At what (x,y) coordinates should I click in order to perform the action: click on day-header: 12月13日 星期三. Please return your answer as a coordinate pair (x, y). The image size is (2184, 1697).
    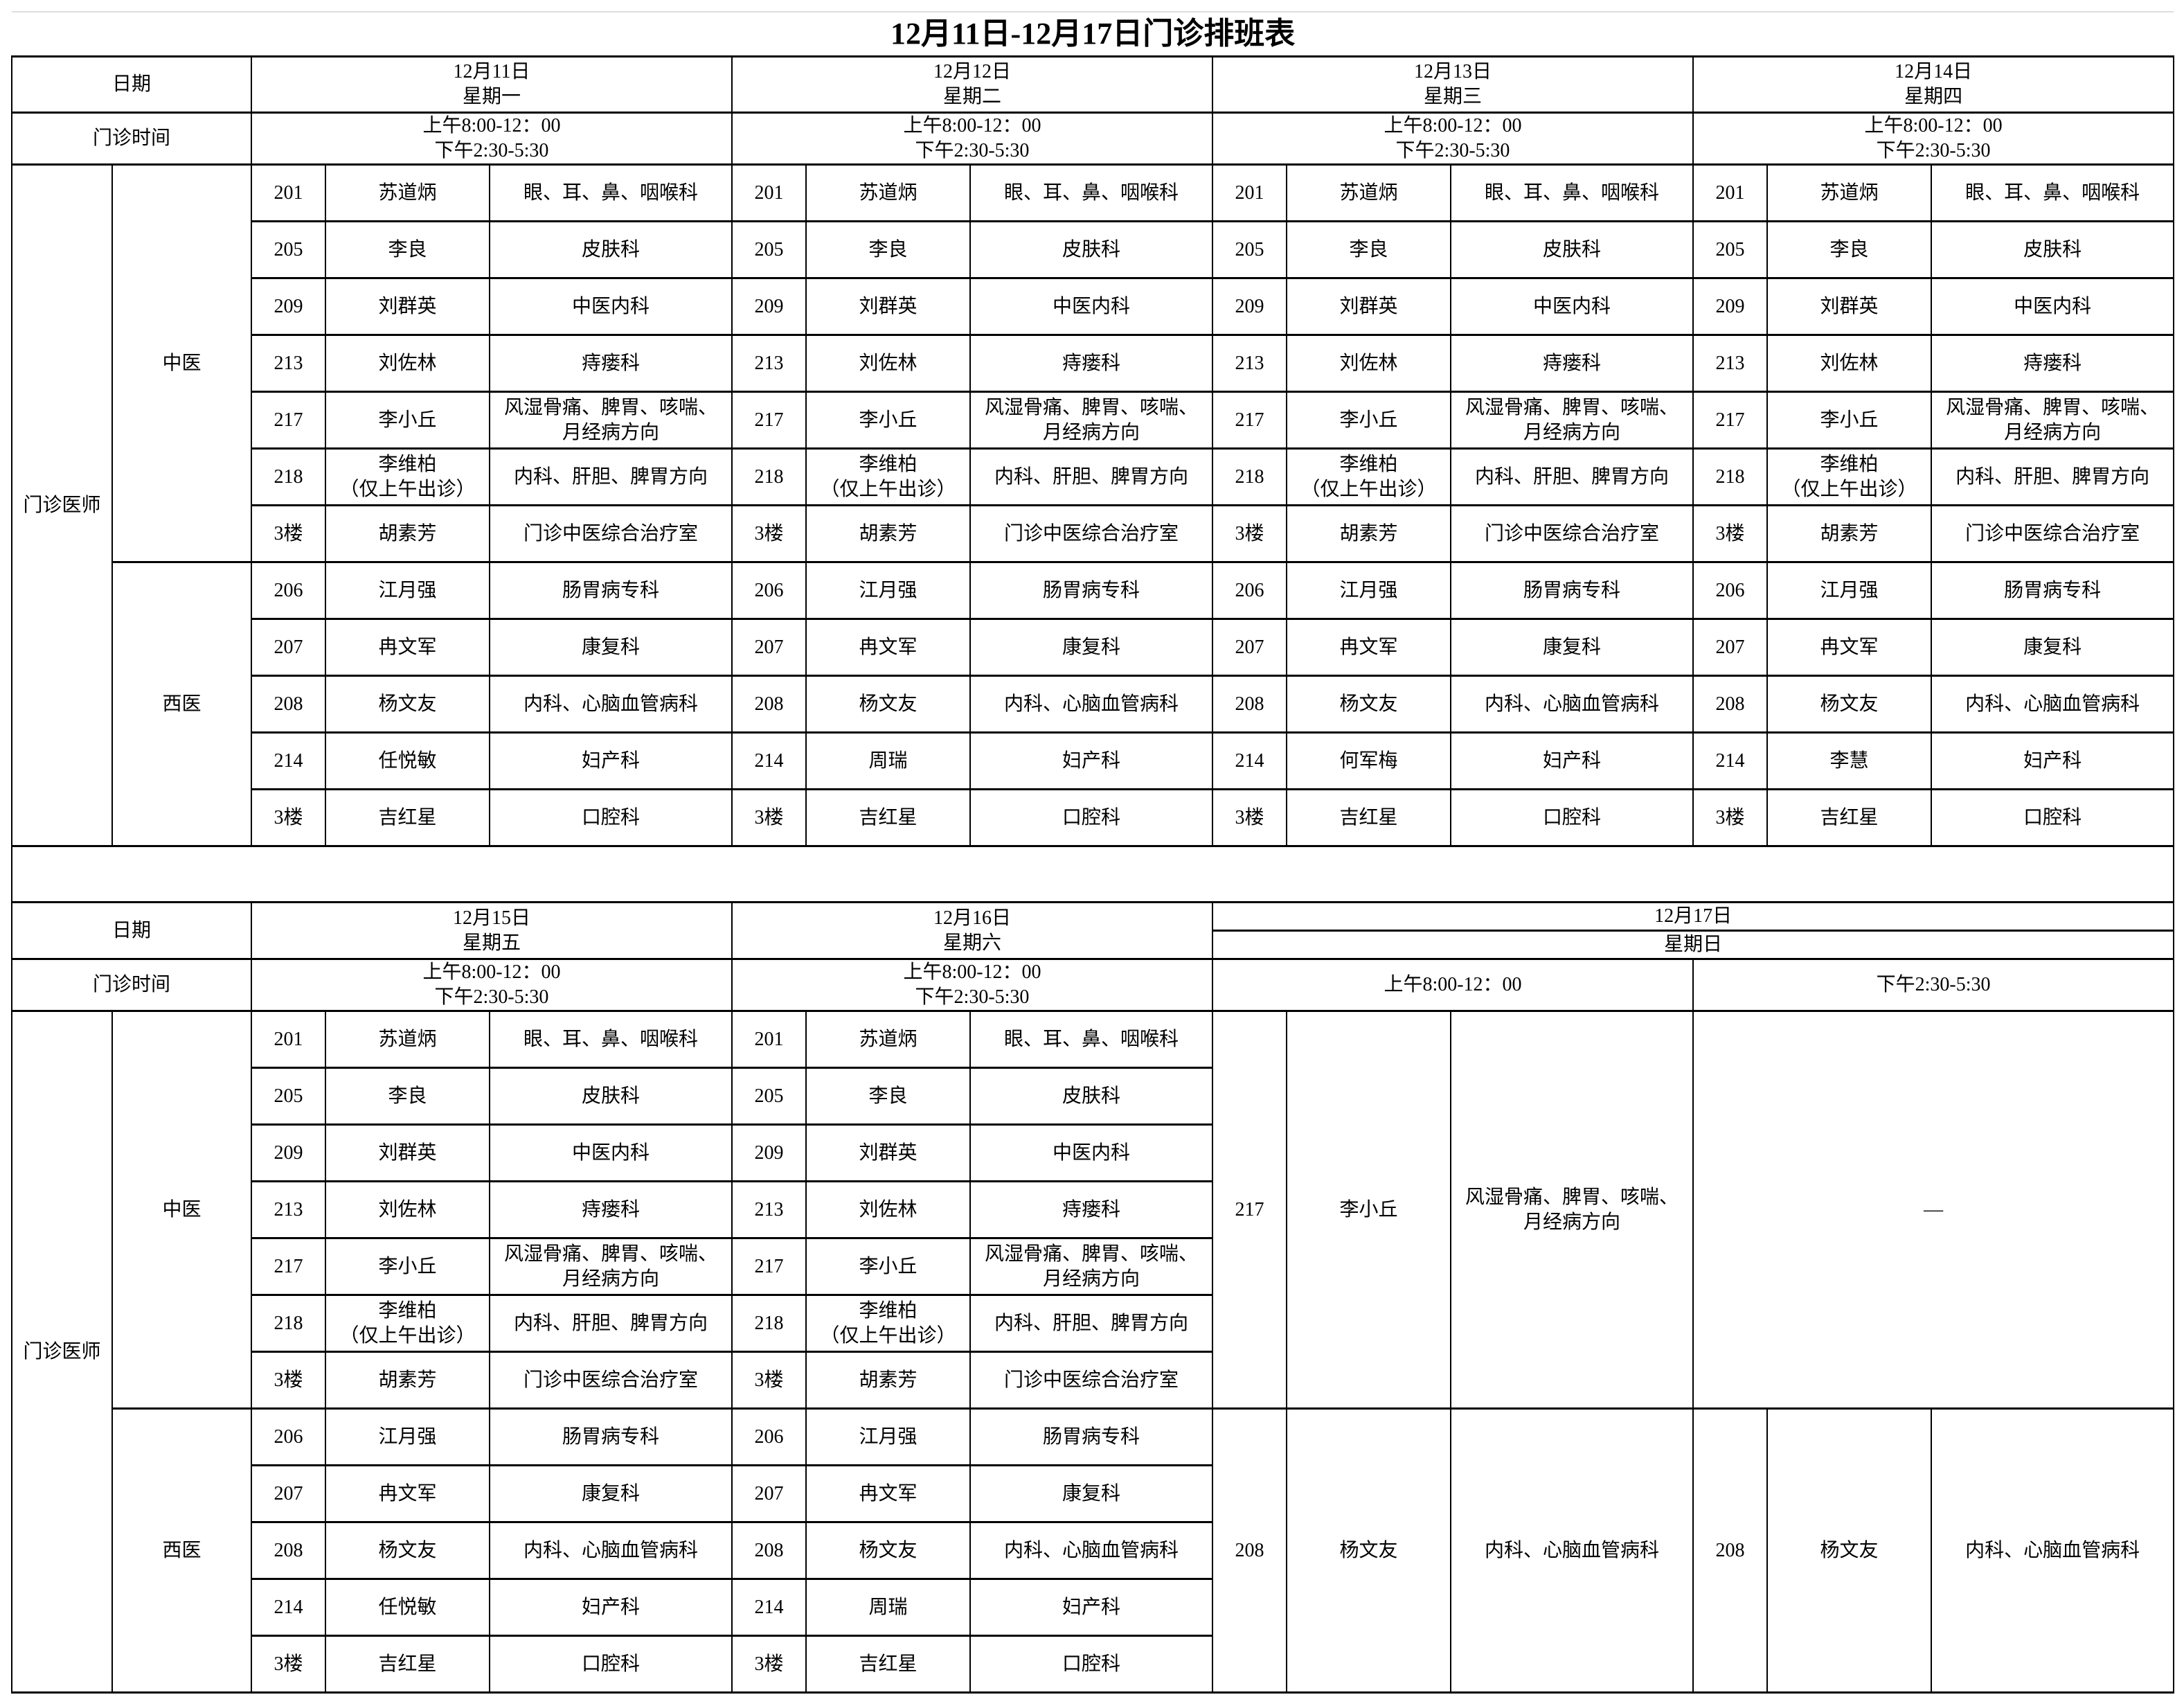
    Looking at the image, I should click on (1453, 84).